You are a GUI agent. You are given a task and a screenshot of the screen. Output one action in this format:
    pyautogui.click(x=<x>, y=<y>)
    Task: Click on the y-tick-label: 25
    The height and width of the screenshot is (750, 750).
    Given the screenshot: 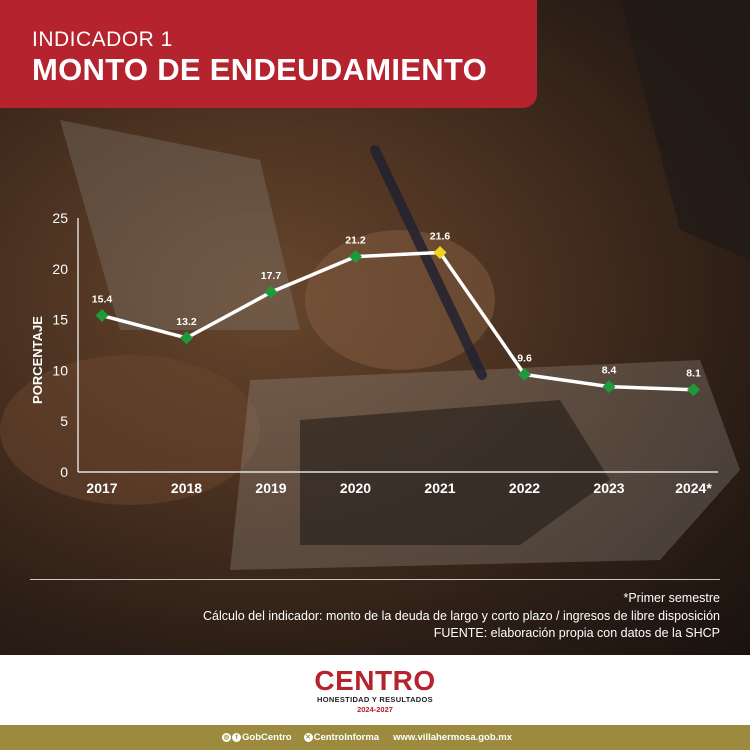 What is the action you would take?
    pyautogui.click(x=60, y=218)
    